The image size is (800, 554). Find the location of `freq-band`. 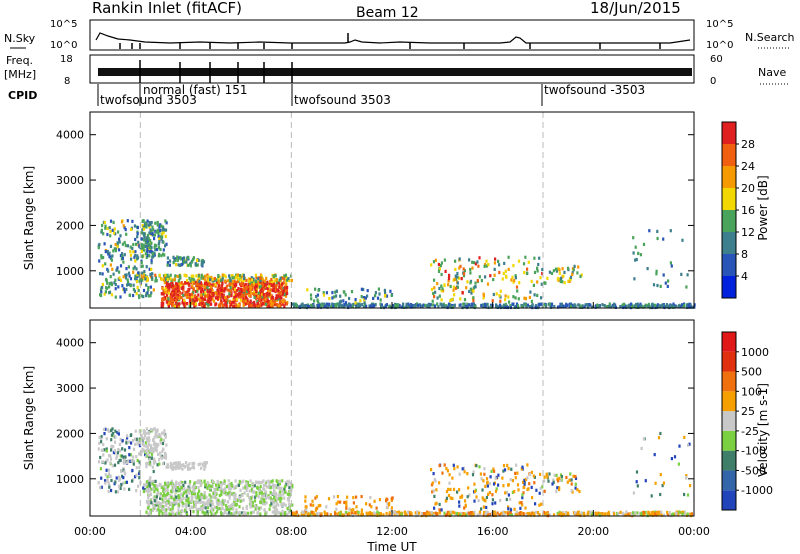

freq-band is located at coordinates (395, 72).